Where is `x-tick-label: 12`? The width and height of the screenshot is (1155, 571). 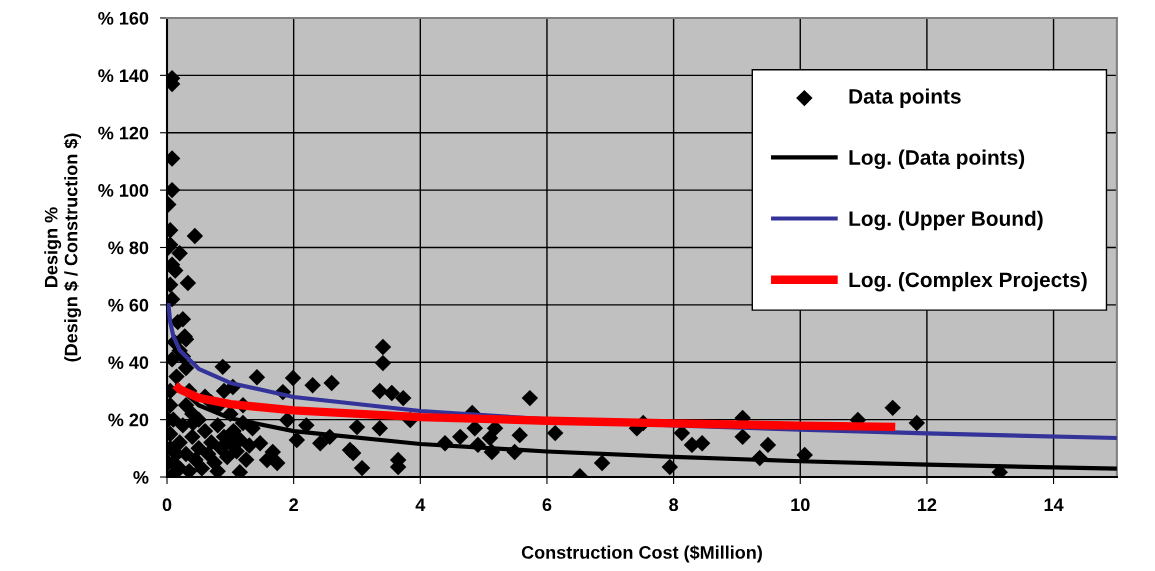 x-tick-label: 12 is located at coordinates (927, 504).